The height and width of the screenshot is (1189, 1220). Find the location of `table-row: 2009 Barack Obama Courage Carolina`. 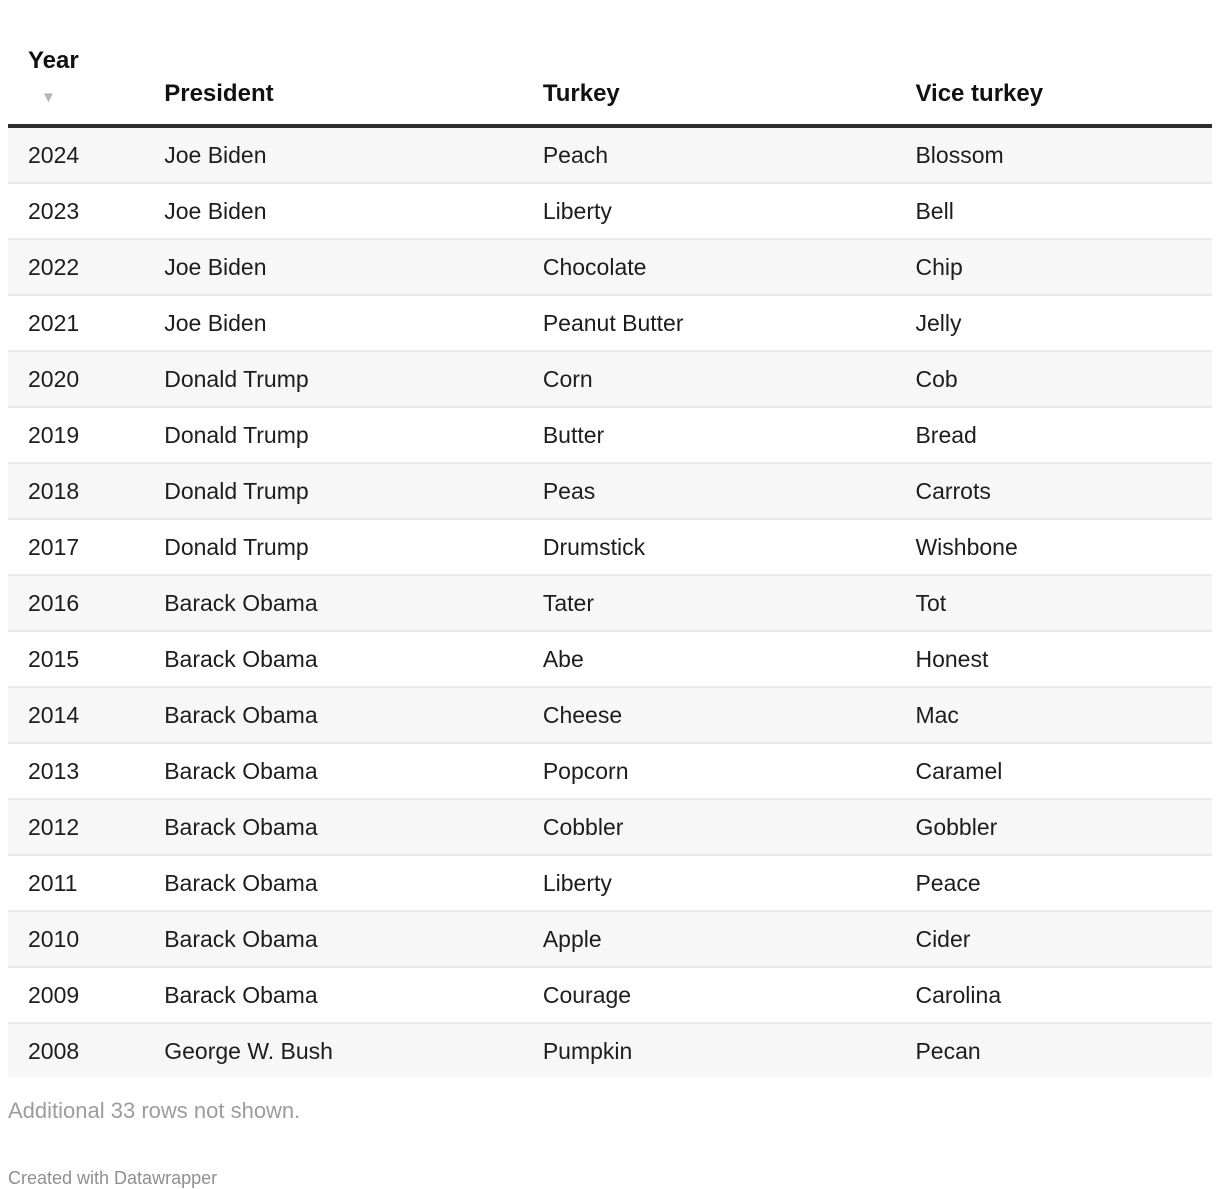

table-row: 2009 Barack Obama Courage Carolina is located at coordinates (610, 994).